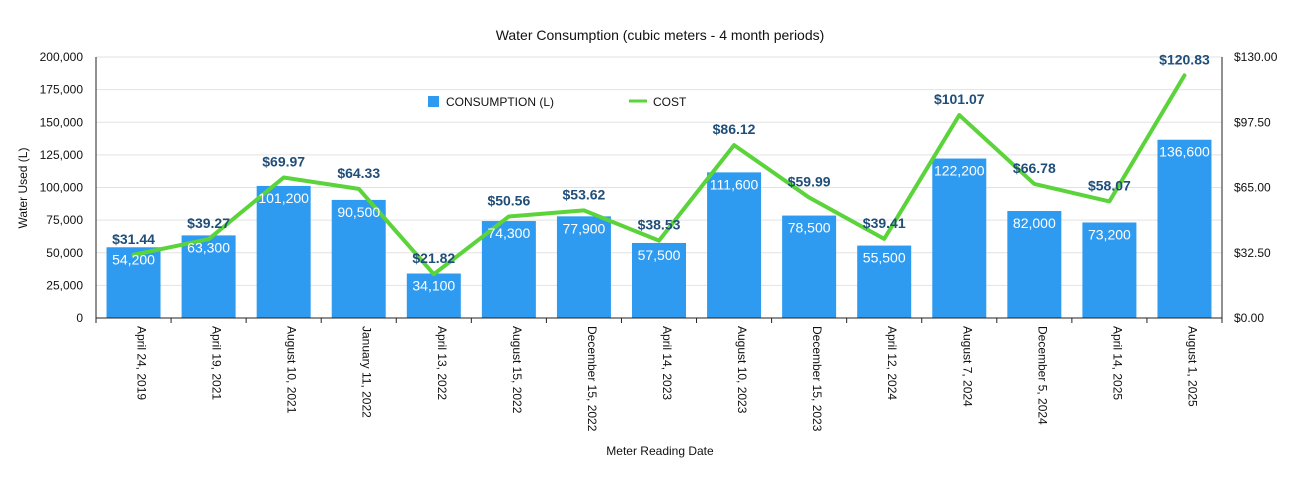 This screenshot has width=1305, height=491. I want to click on x-tick-label: April 24, 2019, so click(142, 363).